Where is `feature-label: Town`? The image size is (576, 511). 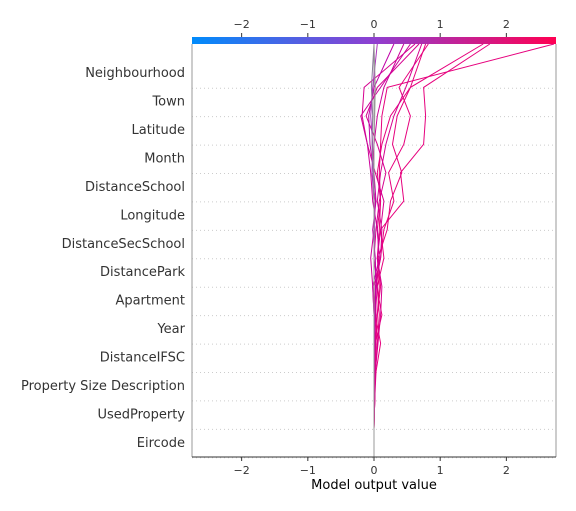
feature-label: Town is located at coordinates (168, 102).